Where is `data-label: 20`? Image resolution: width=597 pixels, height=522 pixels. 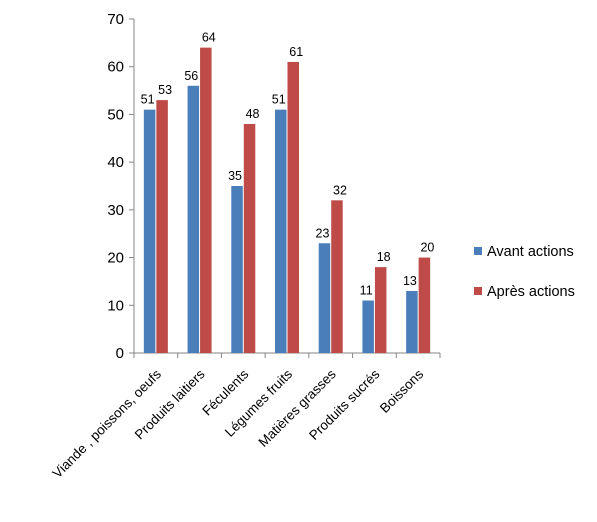 data-label: 20 is located at coordinates (427, 248).